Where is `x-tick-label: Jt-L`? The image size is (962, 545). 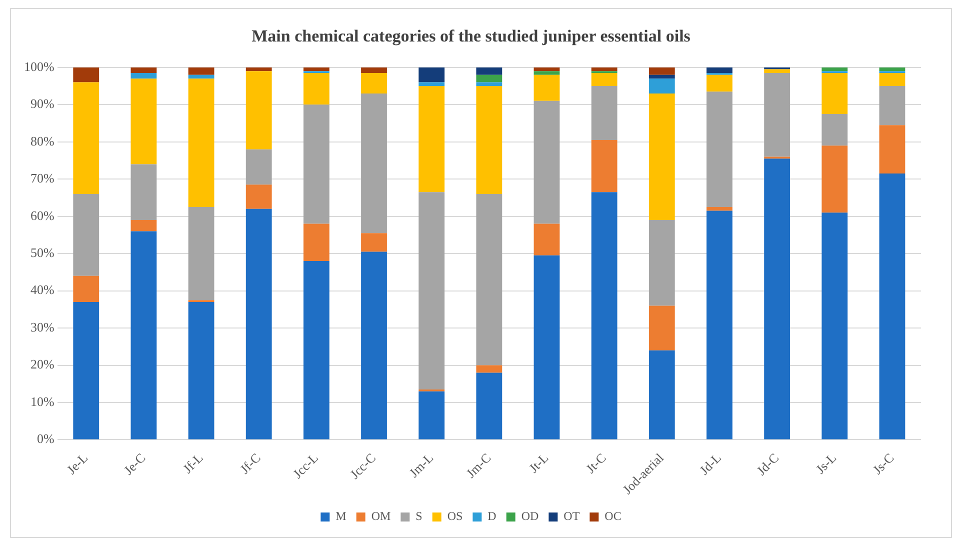 x-tick-label: Jt-L is located at coordinates (539, 463).